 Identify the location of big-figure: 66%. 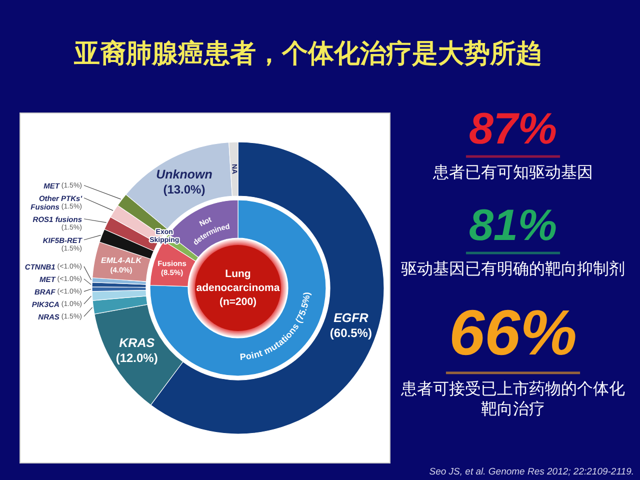
(513, 332).